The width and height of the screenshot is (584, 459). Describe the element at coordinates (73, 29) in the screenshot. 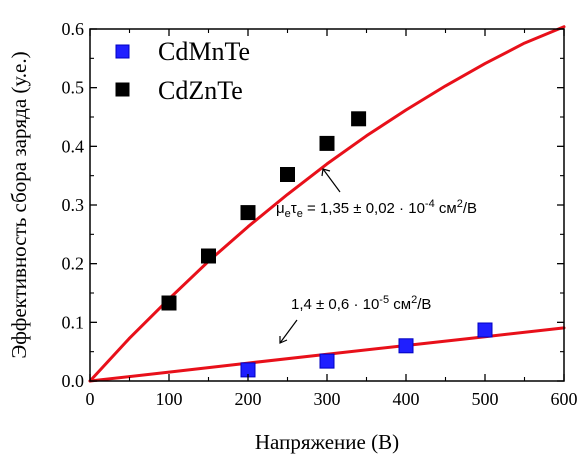

I see `y-tick-label: 0.6` at that location.